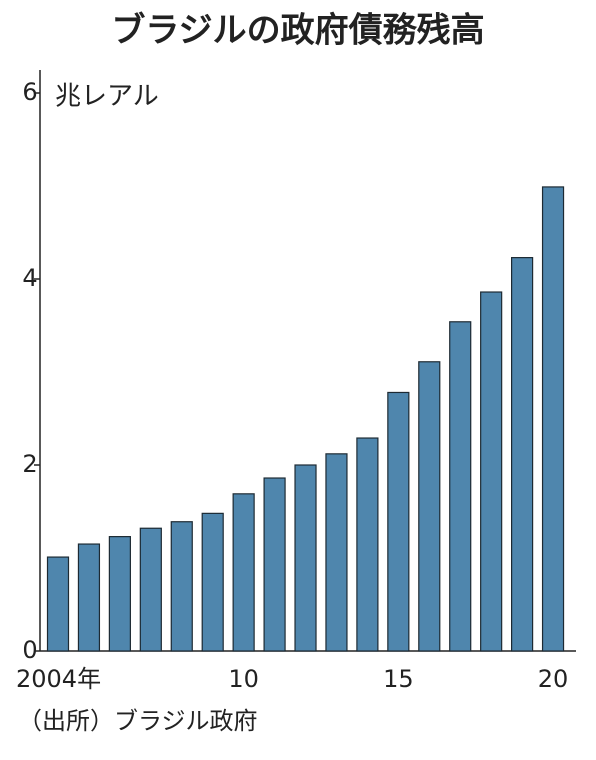  I want to click on unit-label: 兆レアル, so click(107, 97).